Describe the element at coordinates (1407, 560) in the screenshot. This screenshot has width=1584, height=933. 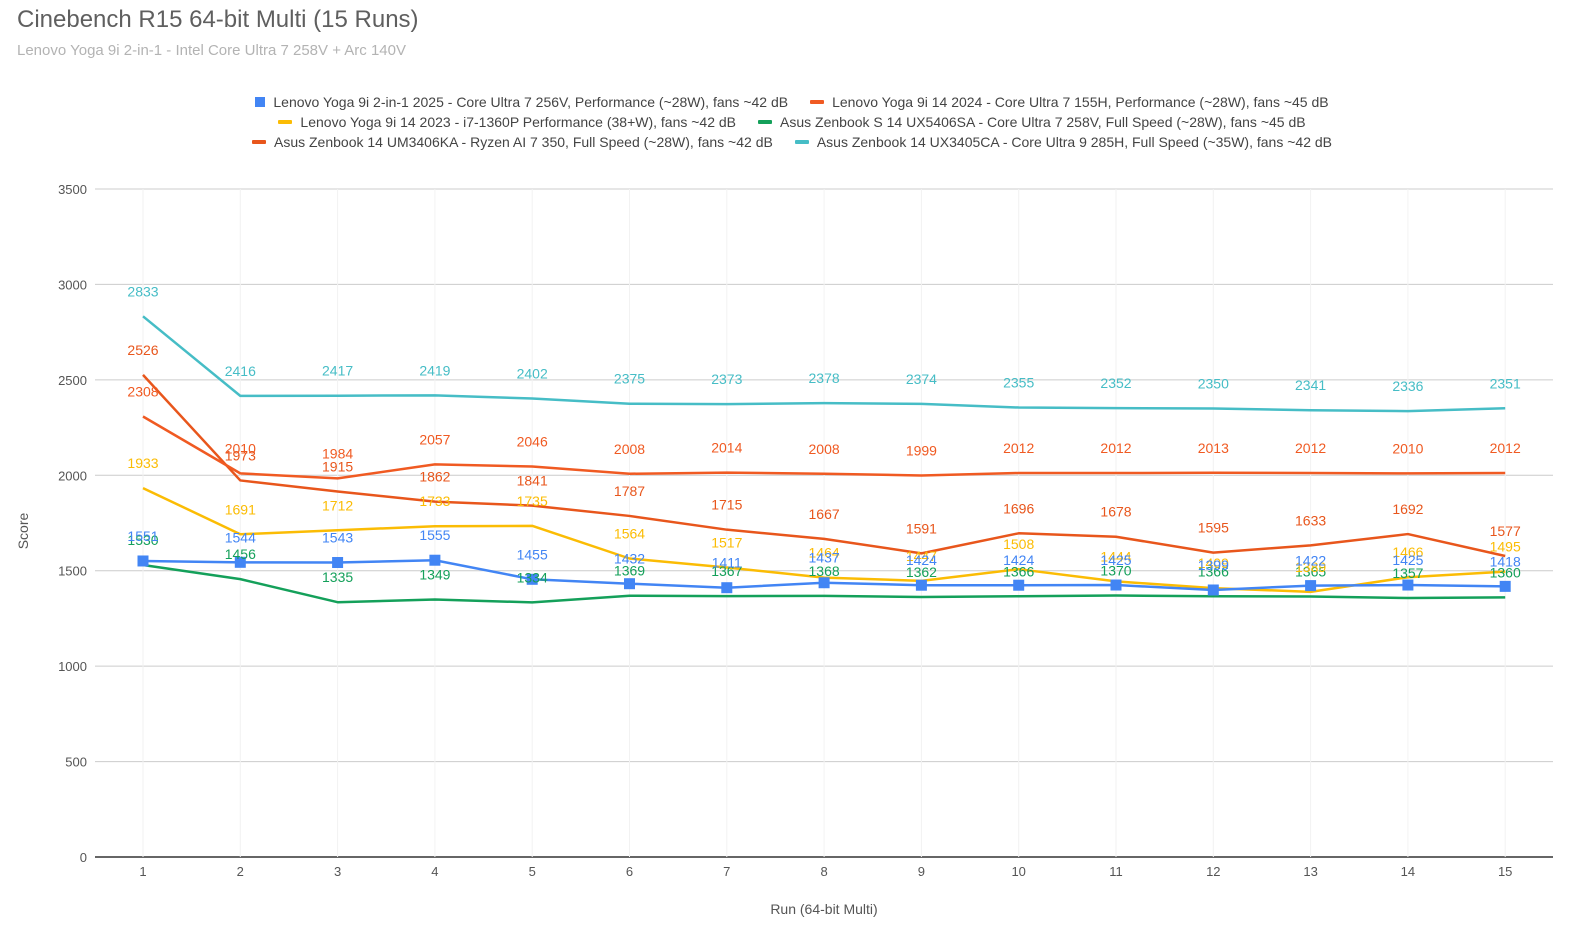
I see `data-label: 1425` at that location.